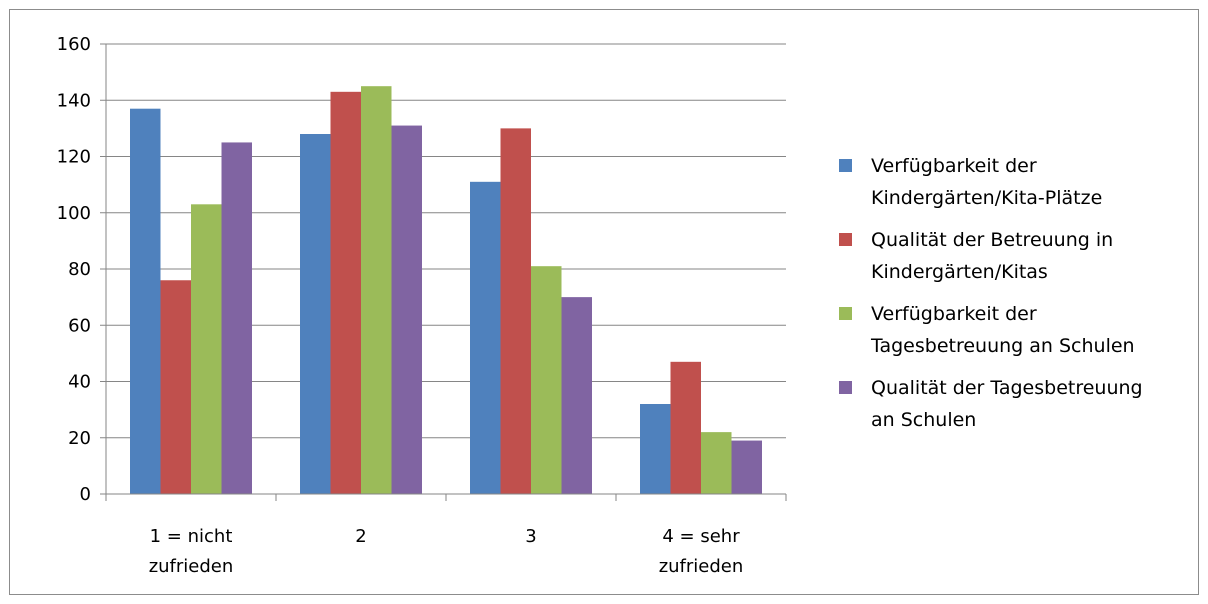  I want to click on legend-label: Qualität der Tagesbetreuung an Schulen, so click(1007, 404).